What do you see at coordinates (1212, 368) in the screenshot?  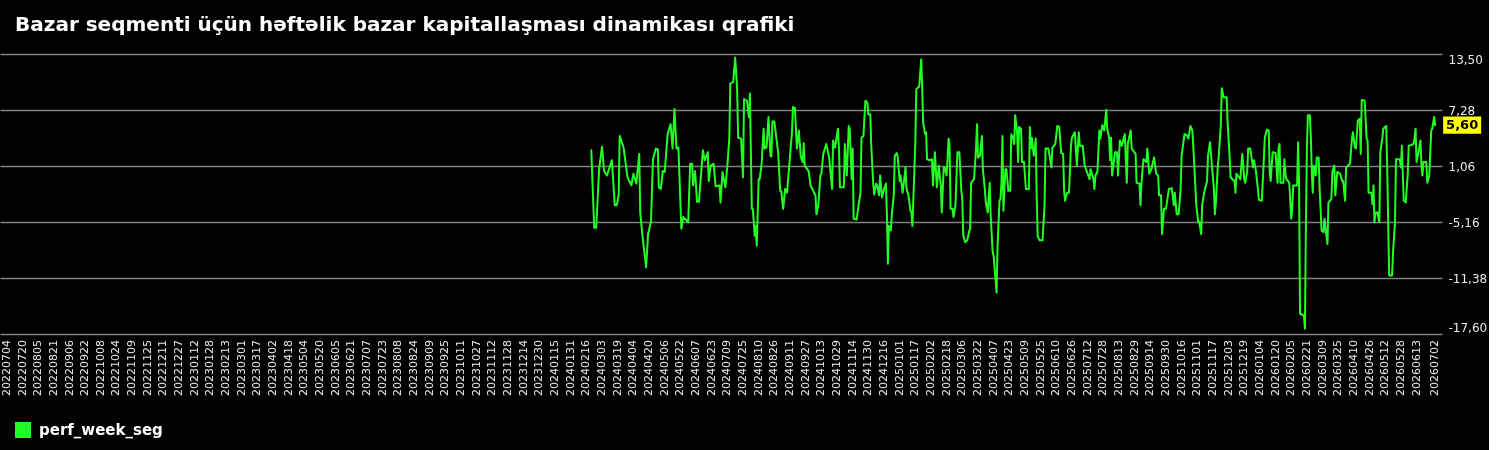 I see `x-tick-label: 20251117` at bounding box center [1212, 368].